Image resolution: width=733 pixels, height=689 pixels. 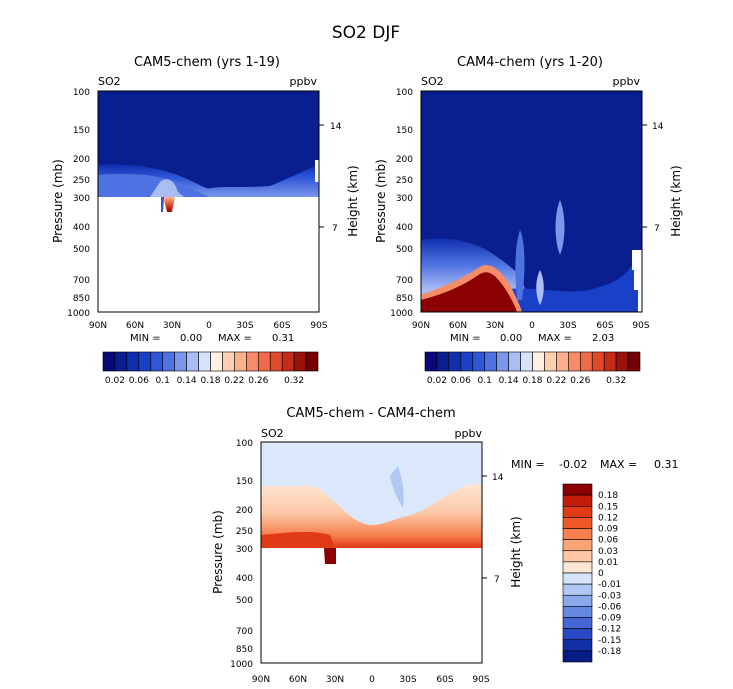 I want to click on y-tick-label: 850, so click(x=81, y=299).